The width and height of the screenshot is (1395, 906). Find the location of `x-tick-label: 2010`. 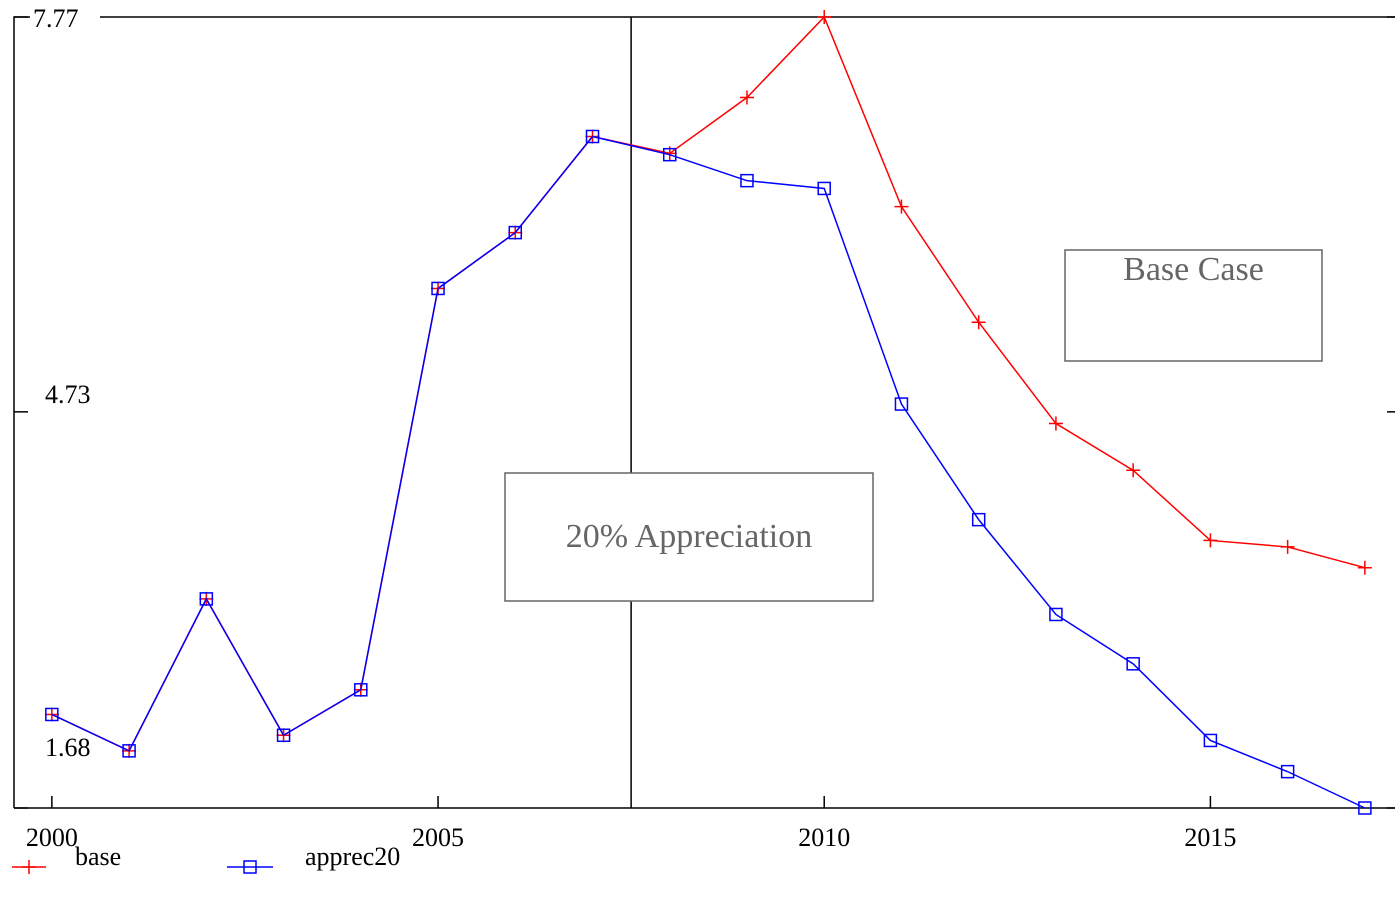

x-tick-label: 2010 is located at coordinates (824, 837).